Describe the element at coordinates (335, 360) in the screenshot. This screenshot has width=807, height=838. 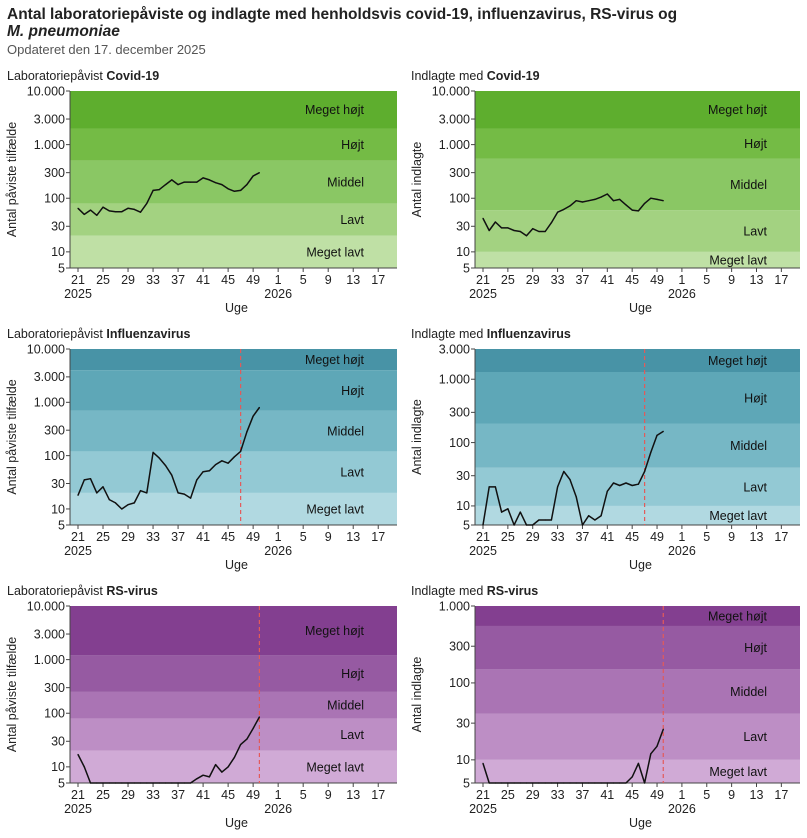
I see `level-label-flu-lab-4: Meget højt` at that location.